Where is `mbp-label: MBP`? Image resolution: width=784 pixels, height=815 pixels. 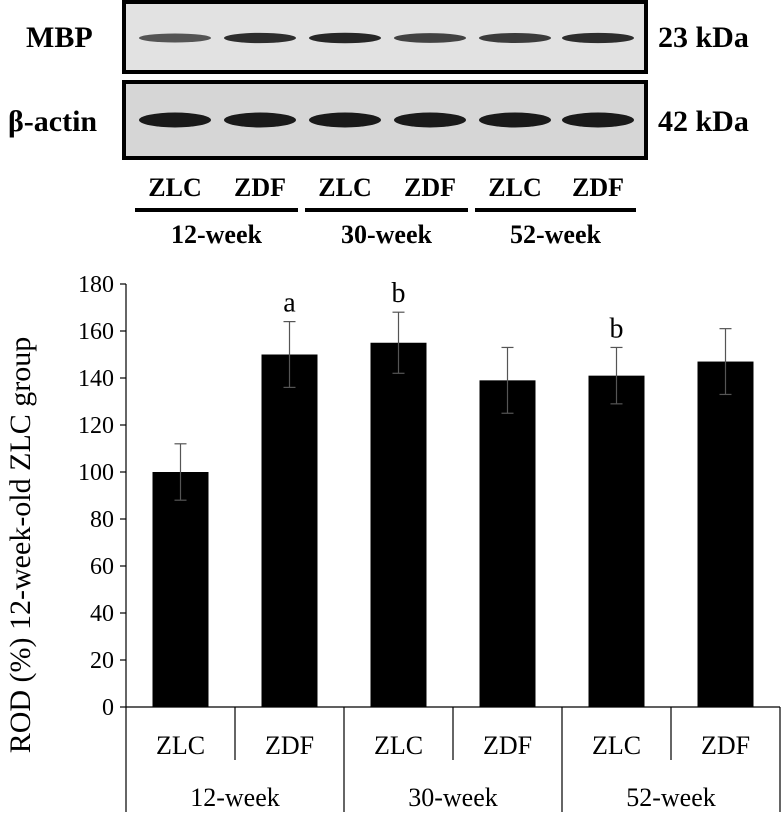
mbp-label: MBP is located at coordinates (59, 37).